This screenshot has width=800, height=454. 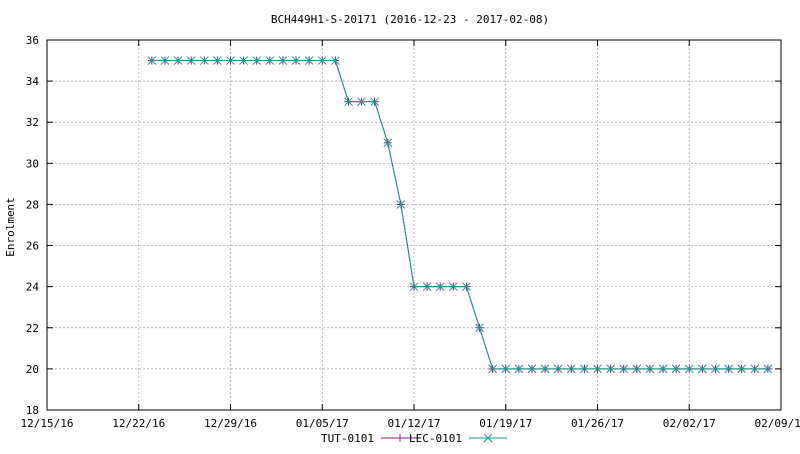 I want to click on y-tick-label: 22, so click(x=32, y=328).